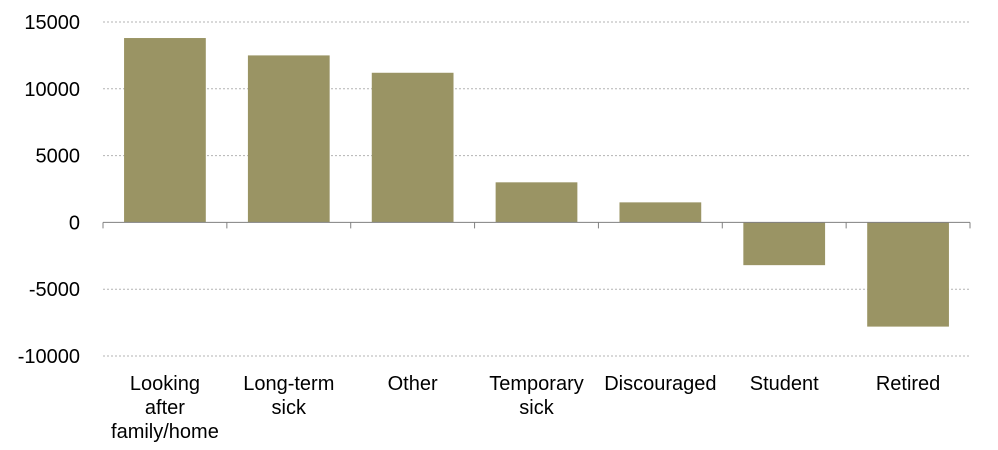 Image resolution: width=998 pixels, height=450 pixels. I want to click on x-category-label: Student, so click(784, 384).